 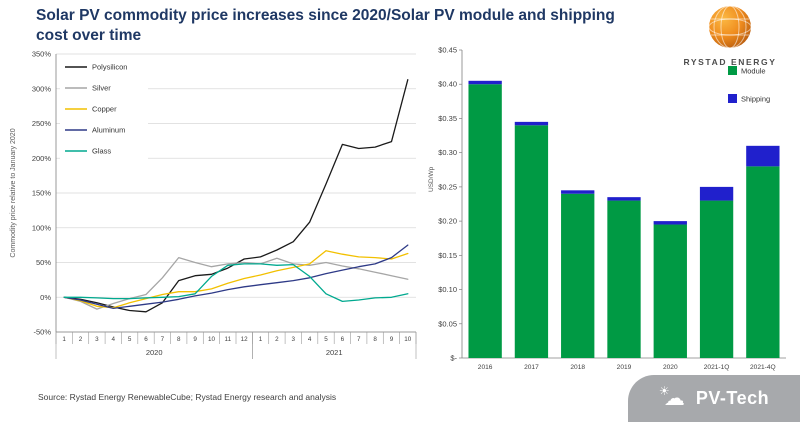 What do you see at coordinates (104, 109) in the screenshot?
I see `svg-text: Copper` at bounding box center [104, 109].